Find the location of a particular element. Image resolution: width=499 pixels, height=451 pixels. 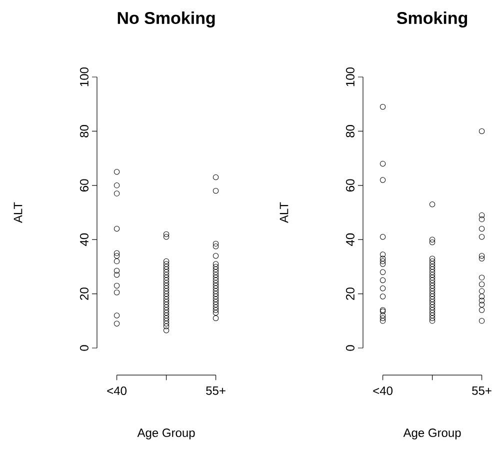

chart-title: Smoking is located at coordinates (432, 20).